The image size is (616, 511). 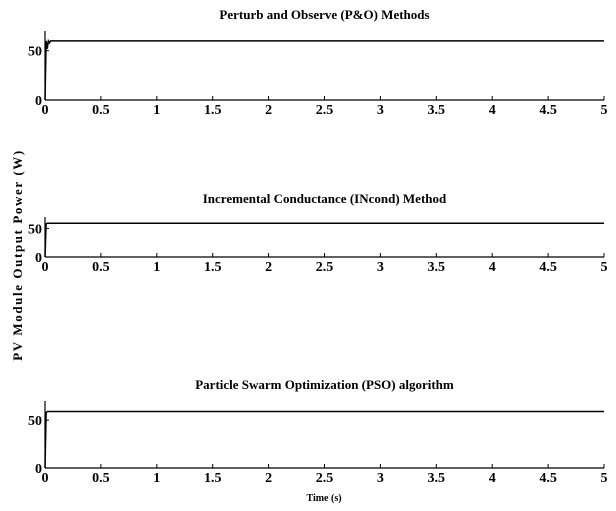 I want to click on panel-title: Perturb and Observe (P&O) Methods, so click(x=324, y=14).